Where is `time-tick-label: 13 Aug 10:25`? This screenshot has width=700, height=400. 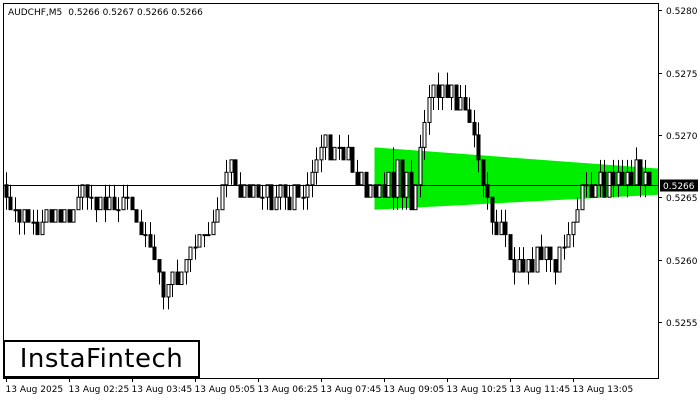
time-tick-label: 13 Aug 10:25 is located at coordinates (477, 390).